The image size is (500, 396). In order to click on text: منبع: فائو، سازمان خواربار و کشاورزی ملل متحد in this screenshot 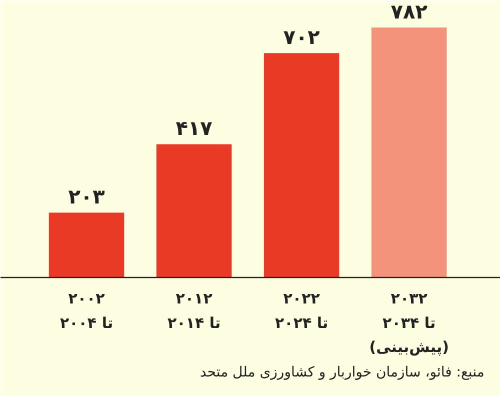, I will do `click(342, 372)`.